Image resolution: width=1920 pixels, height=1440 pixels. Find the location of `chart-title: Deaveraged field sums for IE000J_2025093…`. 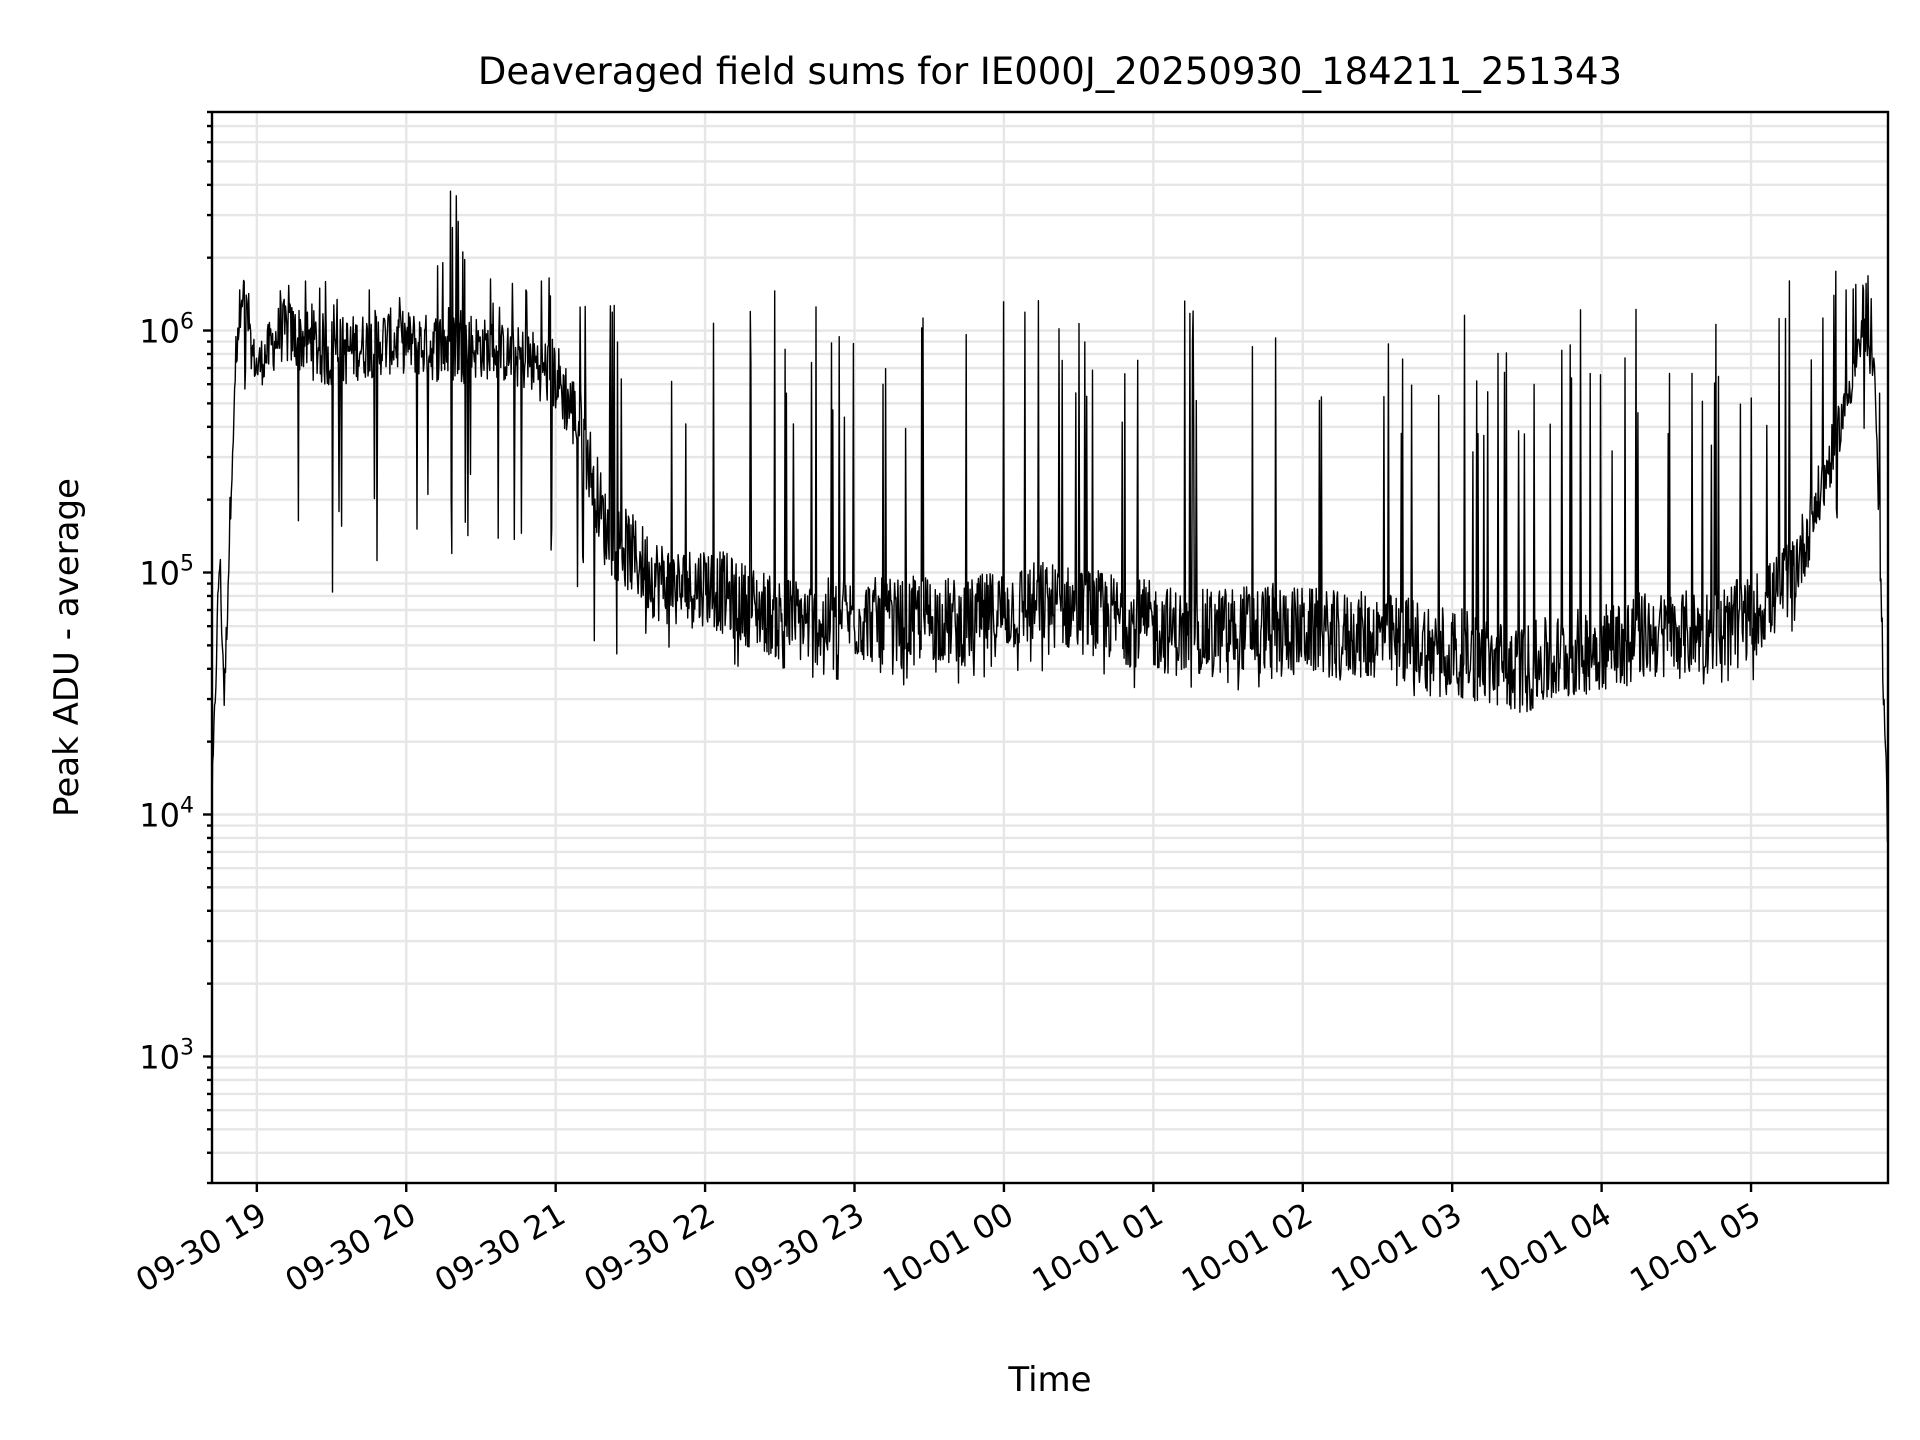

chart-title: Deaveraged field sums for IE000J_2025093… is located at coordinates (1050, 71).